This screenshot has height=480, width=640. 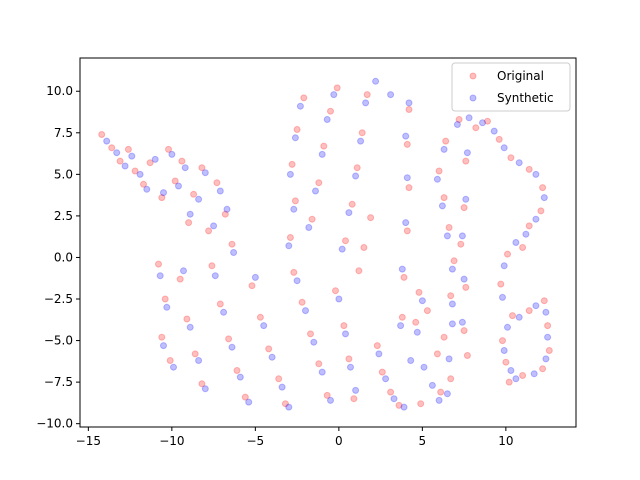 I want to click on x-axis: −15 −10 −5 0 5 10, so click(x=294, y=437).